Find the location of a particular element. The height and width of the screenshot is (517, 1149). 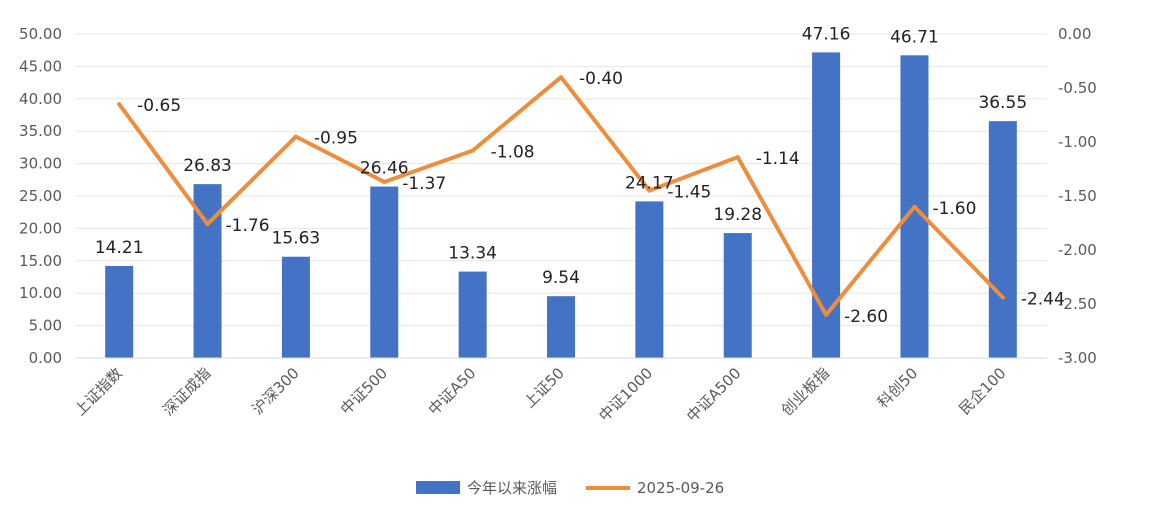

left-tick-label: 10.00 is located at coordinates (40, 293).